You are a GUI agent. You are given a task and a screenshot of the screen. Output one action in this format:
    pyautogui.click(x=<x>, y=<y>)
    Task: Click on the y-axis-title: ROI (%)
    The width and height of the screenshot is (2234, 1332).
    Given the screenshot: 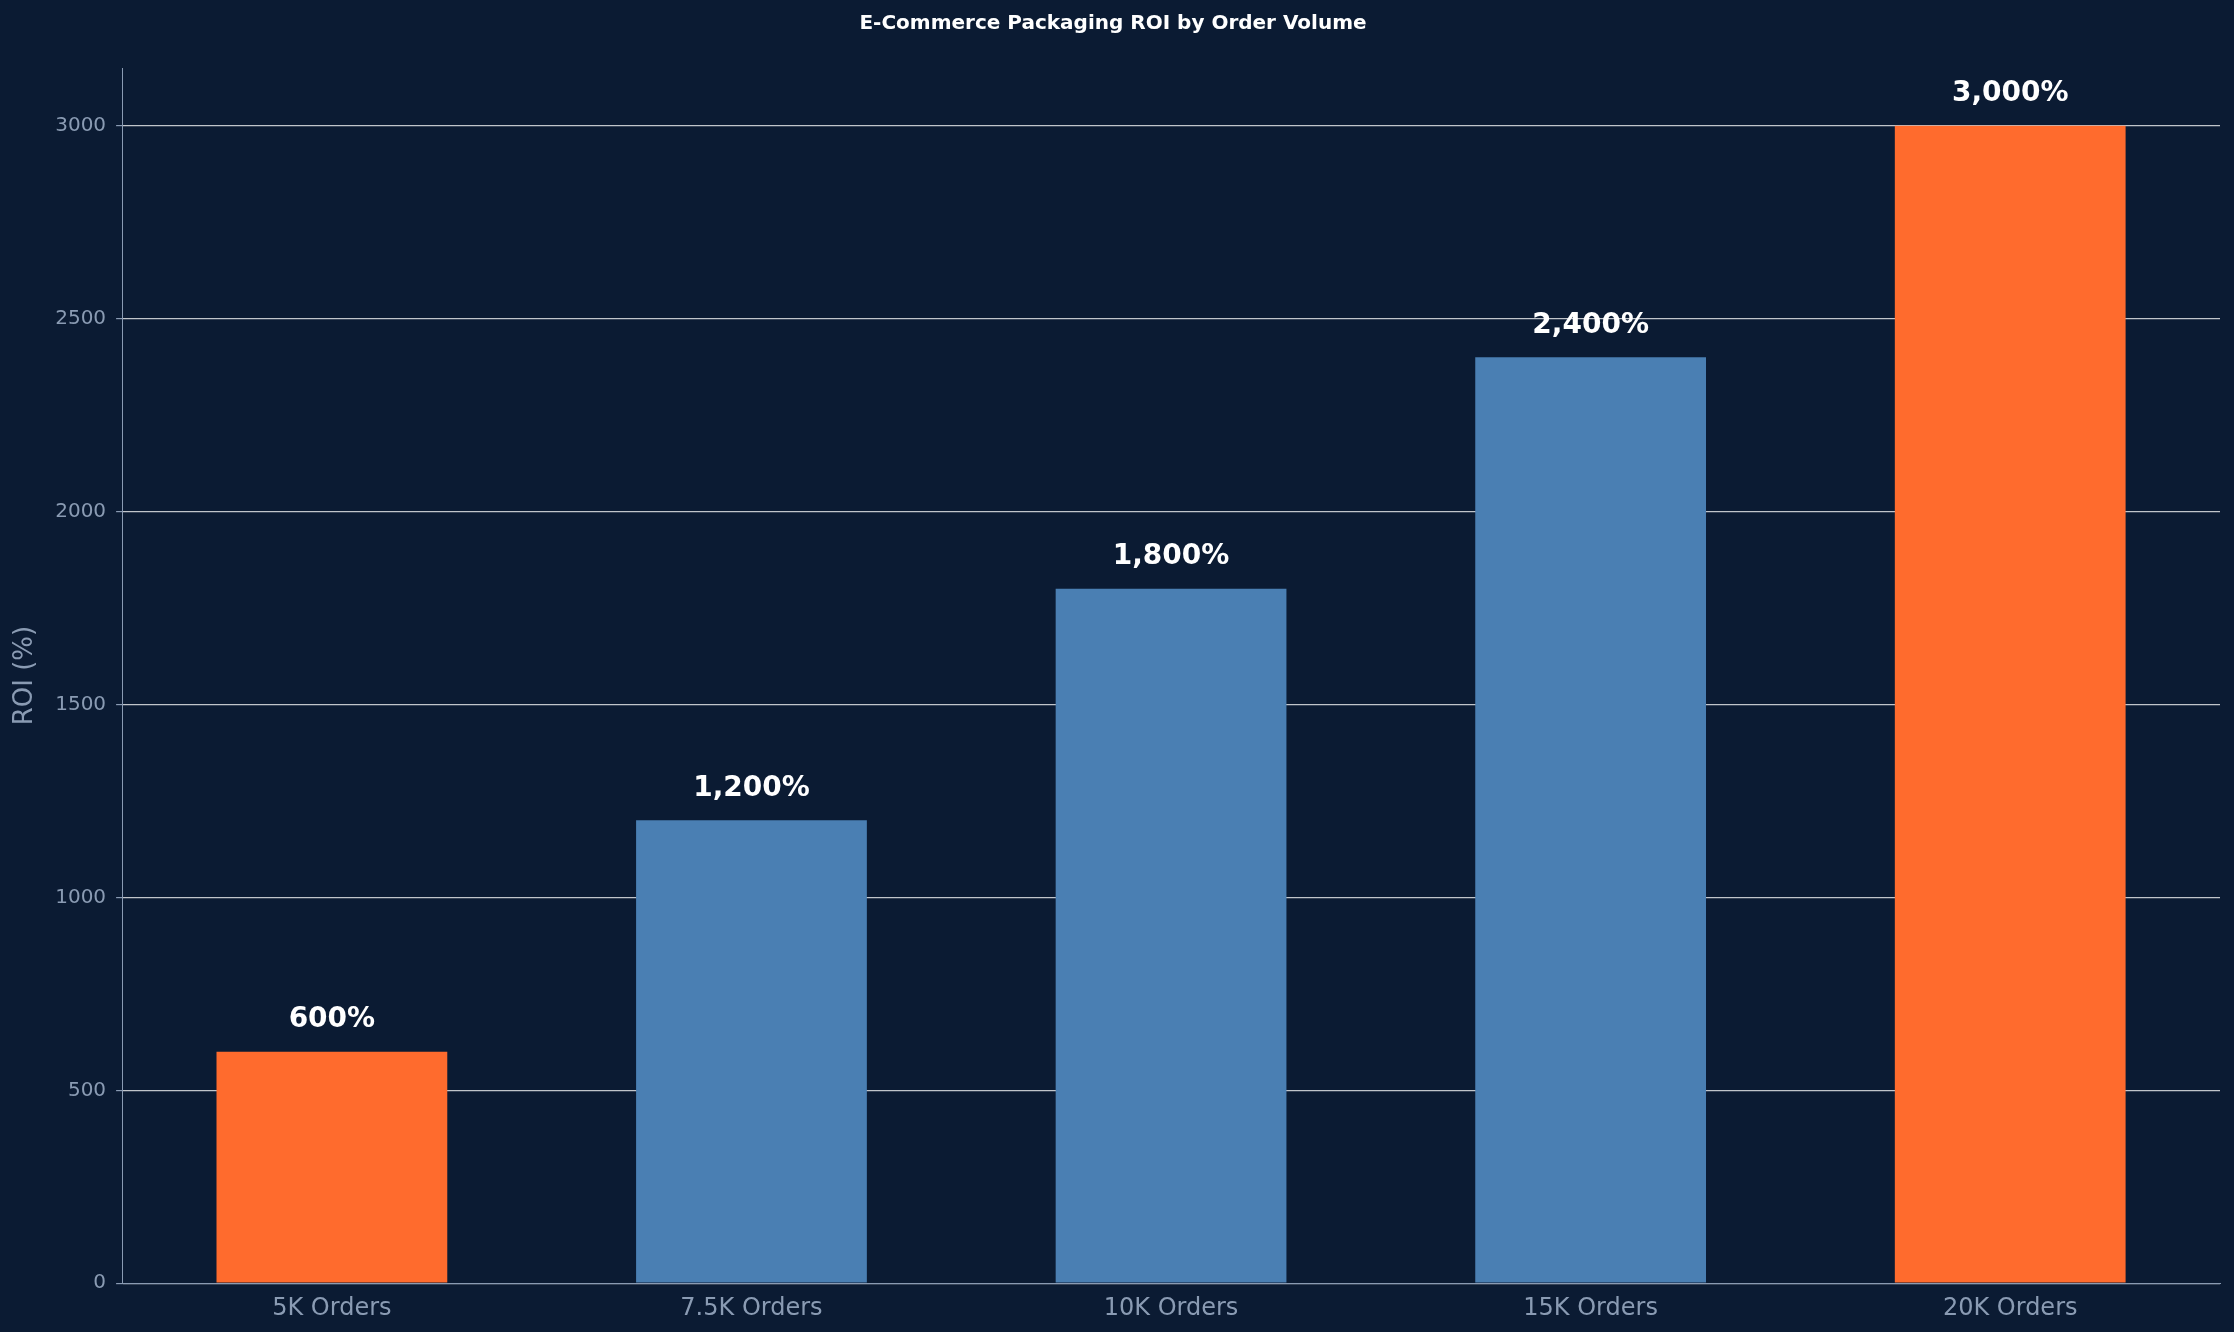 What is the action you would take?
    pyautogui.click(x=23, y=675)
    